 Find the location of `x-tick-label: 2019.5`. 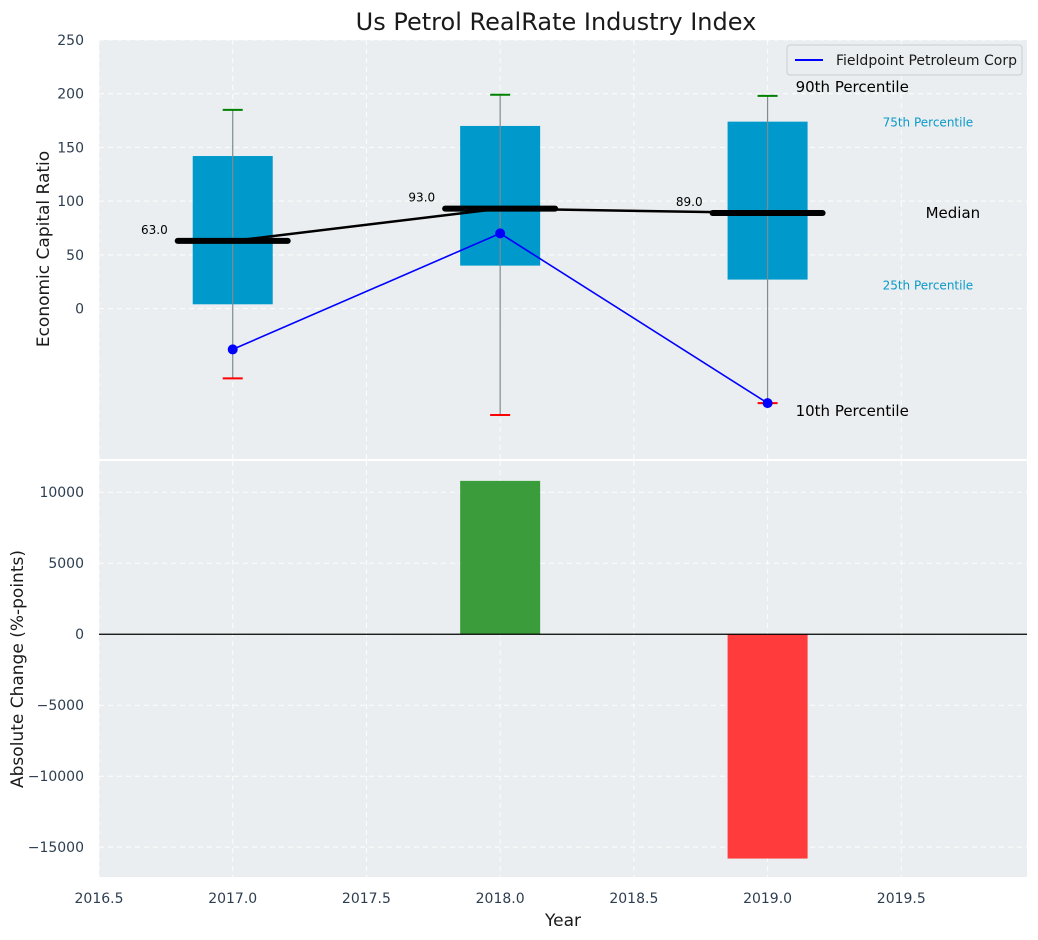

x-tick-label: 2019.5 is located at coordinates (901, 899).